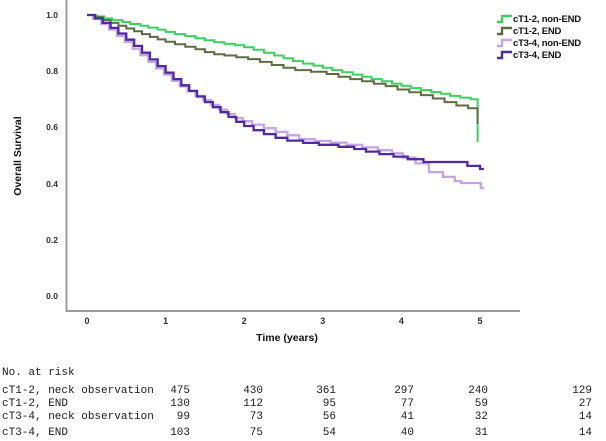 The width and height of the screenshot is (606, 441). I want to click on risk-count-cell: 75, so click(256, 433).